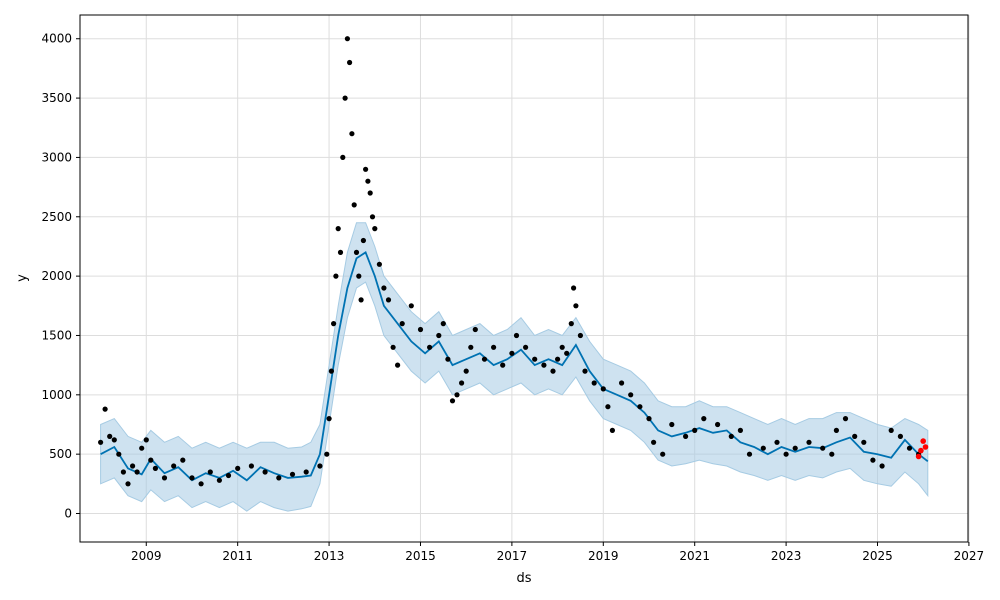  I want to click on x-tick-label: 2023, so click(786, 556).